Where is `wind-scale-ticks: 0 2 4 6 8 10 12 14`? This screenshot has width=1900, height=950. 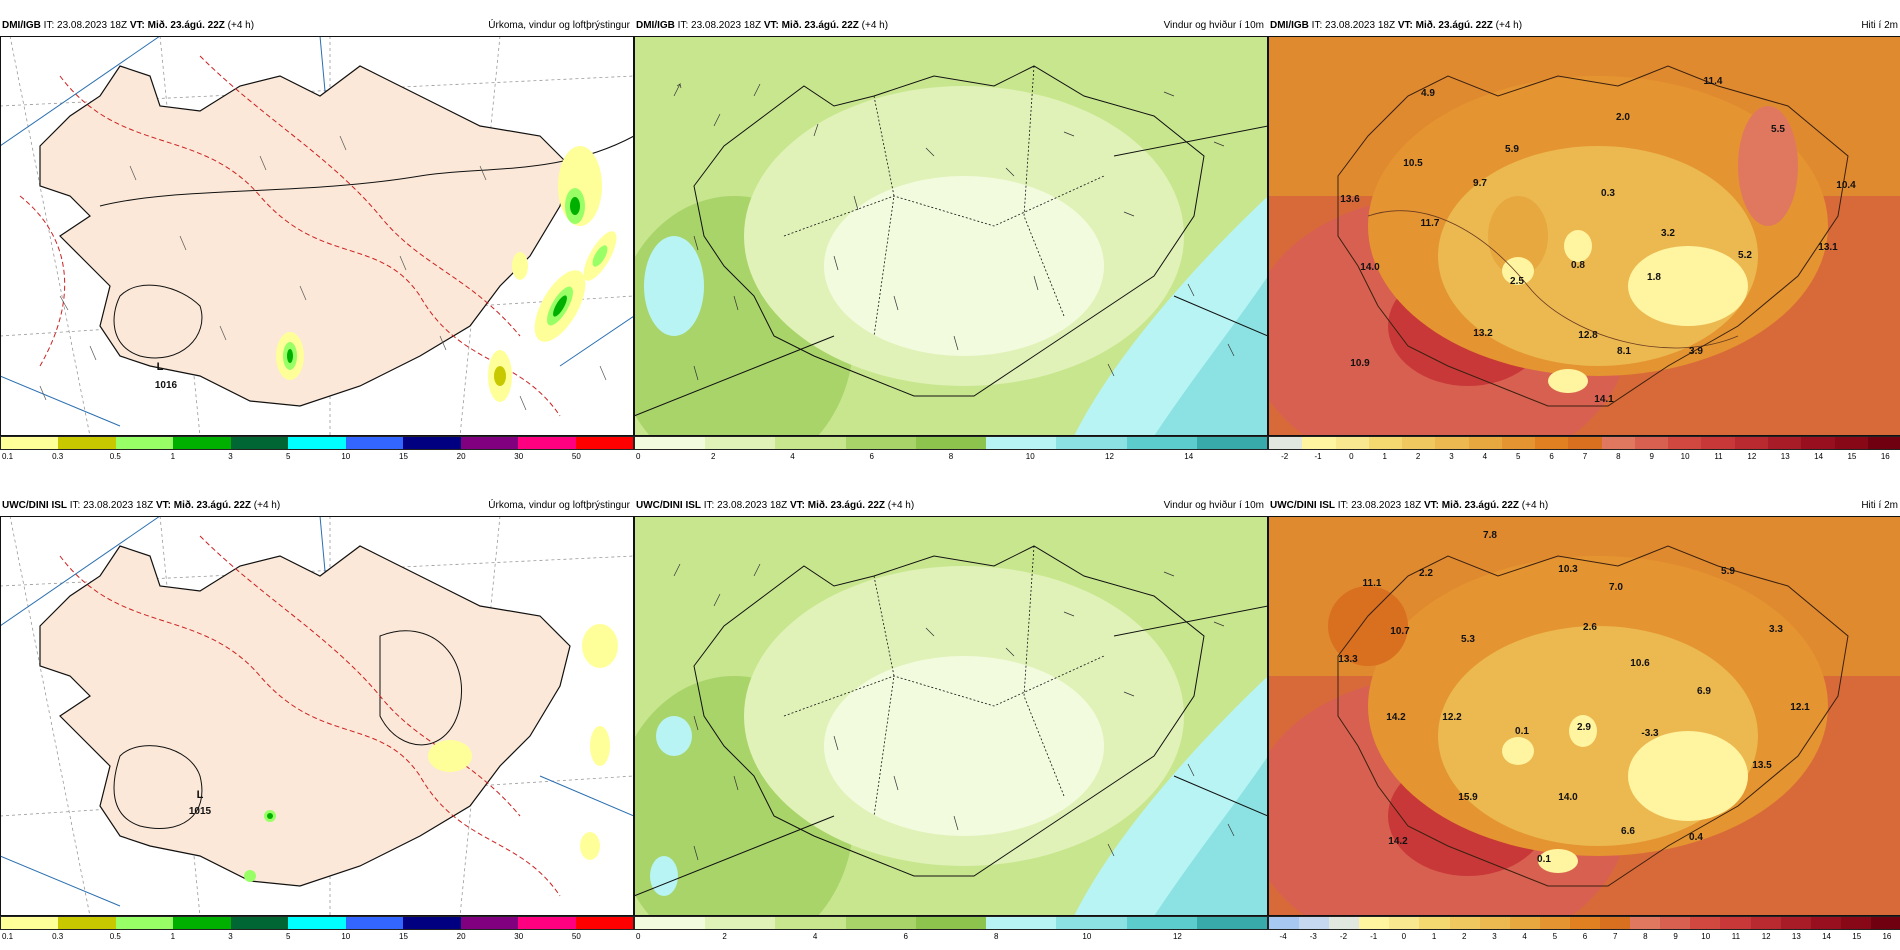
wind-scale-ticks: 0 2 4 6 8 10 12 14 is located at coordinates (951, 458).